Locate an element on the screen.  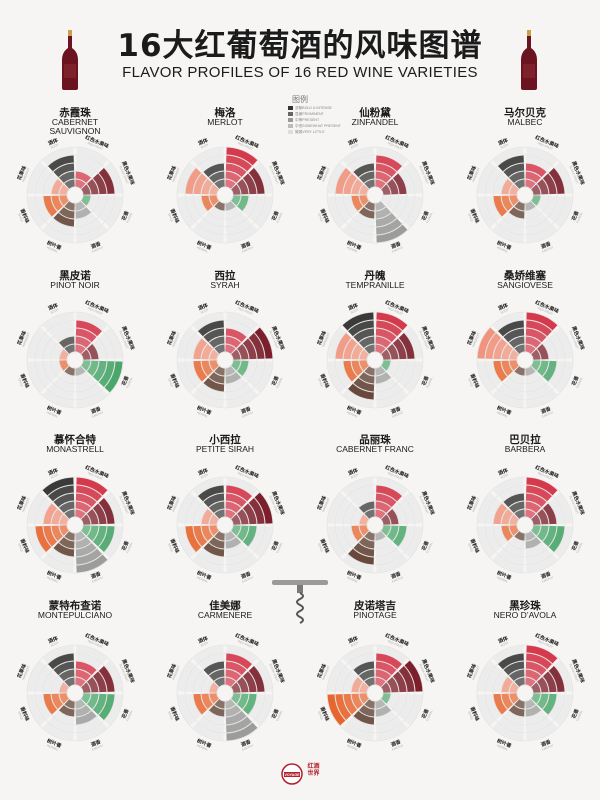
category-label-cn: 酒香 is located at coordinates (96, 410).